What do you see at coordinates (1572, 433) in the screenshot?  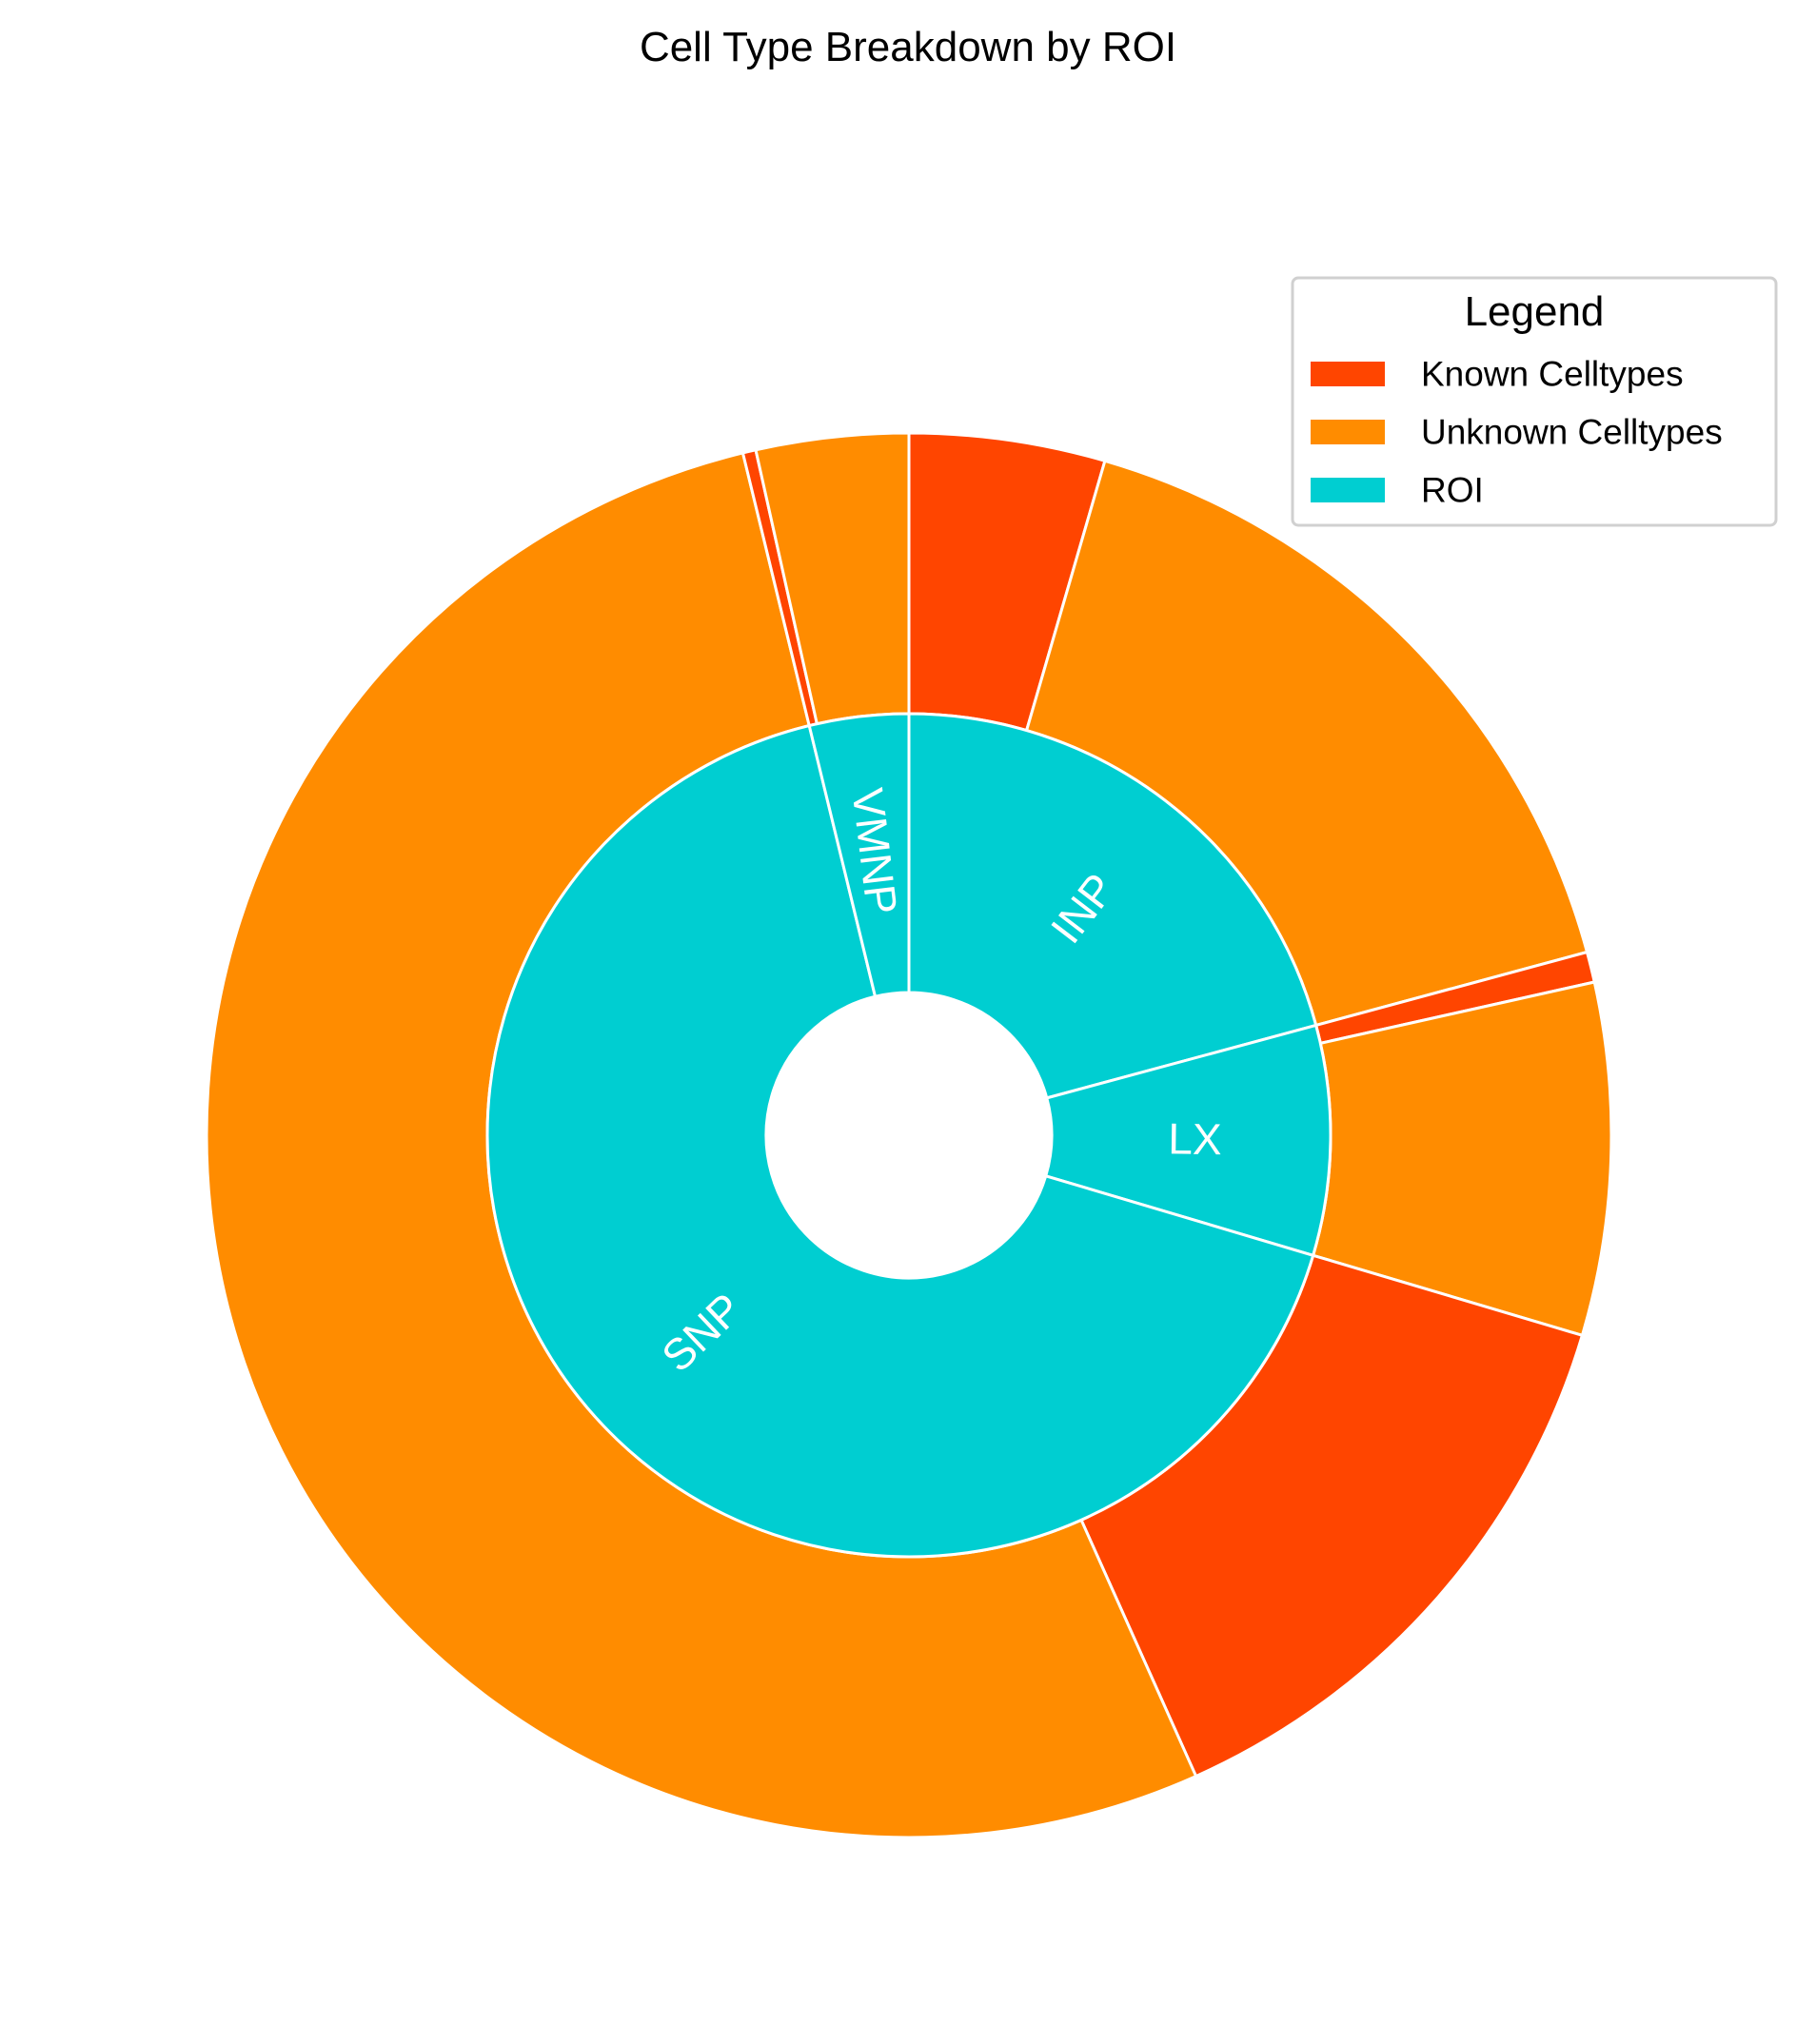 I see `legend-label-unknown-celltypes: Unknown Celltypes` at bounding box center [1572, 433].